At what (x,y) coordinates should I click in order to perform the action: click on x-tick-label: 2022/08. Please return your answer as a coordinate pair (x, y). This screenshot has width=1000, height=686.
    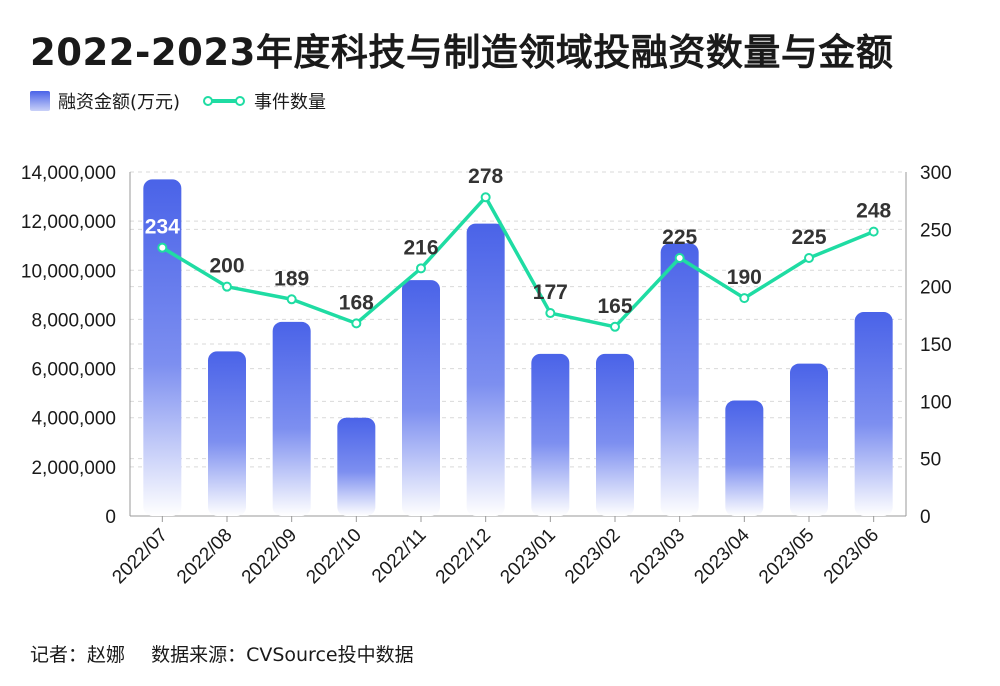
    Looking at the image, I should click on (204, 556).